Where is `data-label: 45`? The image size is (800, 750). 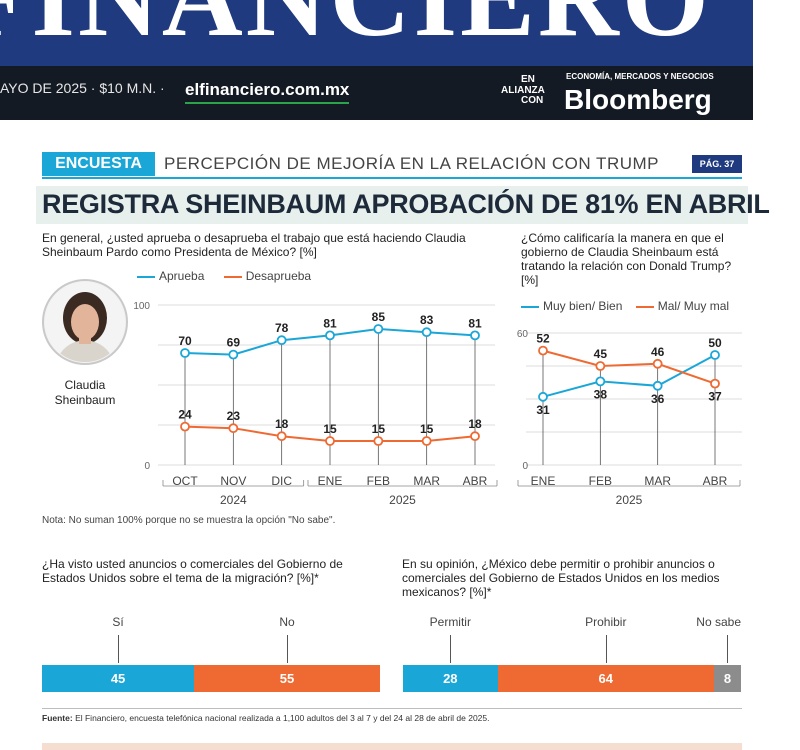
data-label: 45 is located at coordinates (601, 354).